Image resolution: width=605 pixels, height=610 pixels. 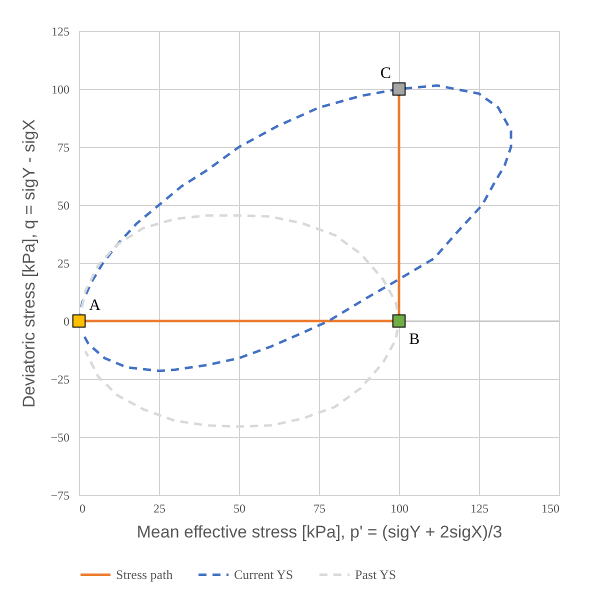 I want to click on x-tick-label: 150, so click(x=551, y=509).